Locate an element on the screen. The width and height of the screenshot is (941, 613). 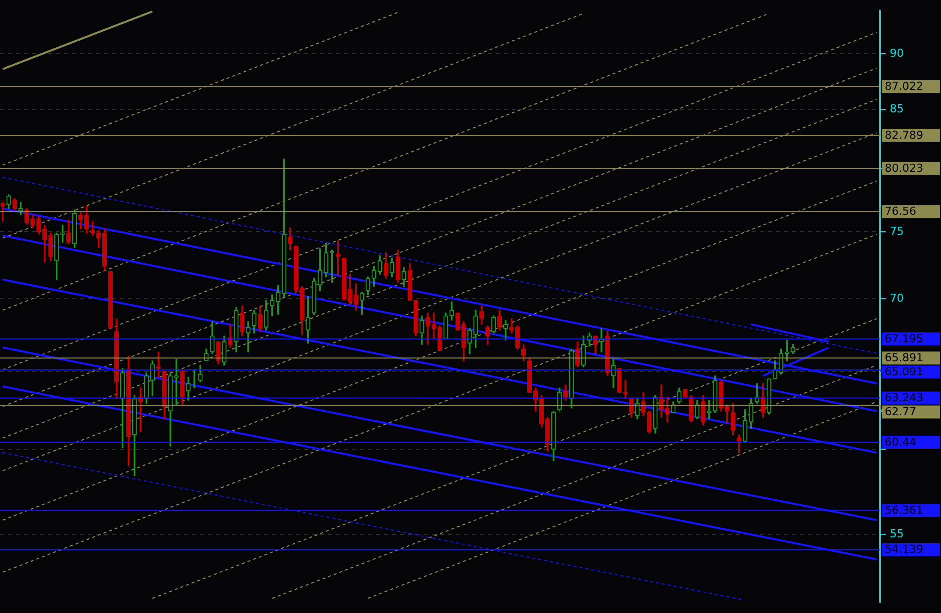
ref-line-label: 67.195 is located at coordinates (904, 339).